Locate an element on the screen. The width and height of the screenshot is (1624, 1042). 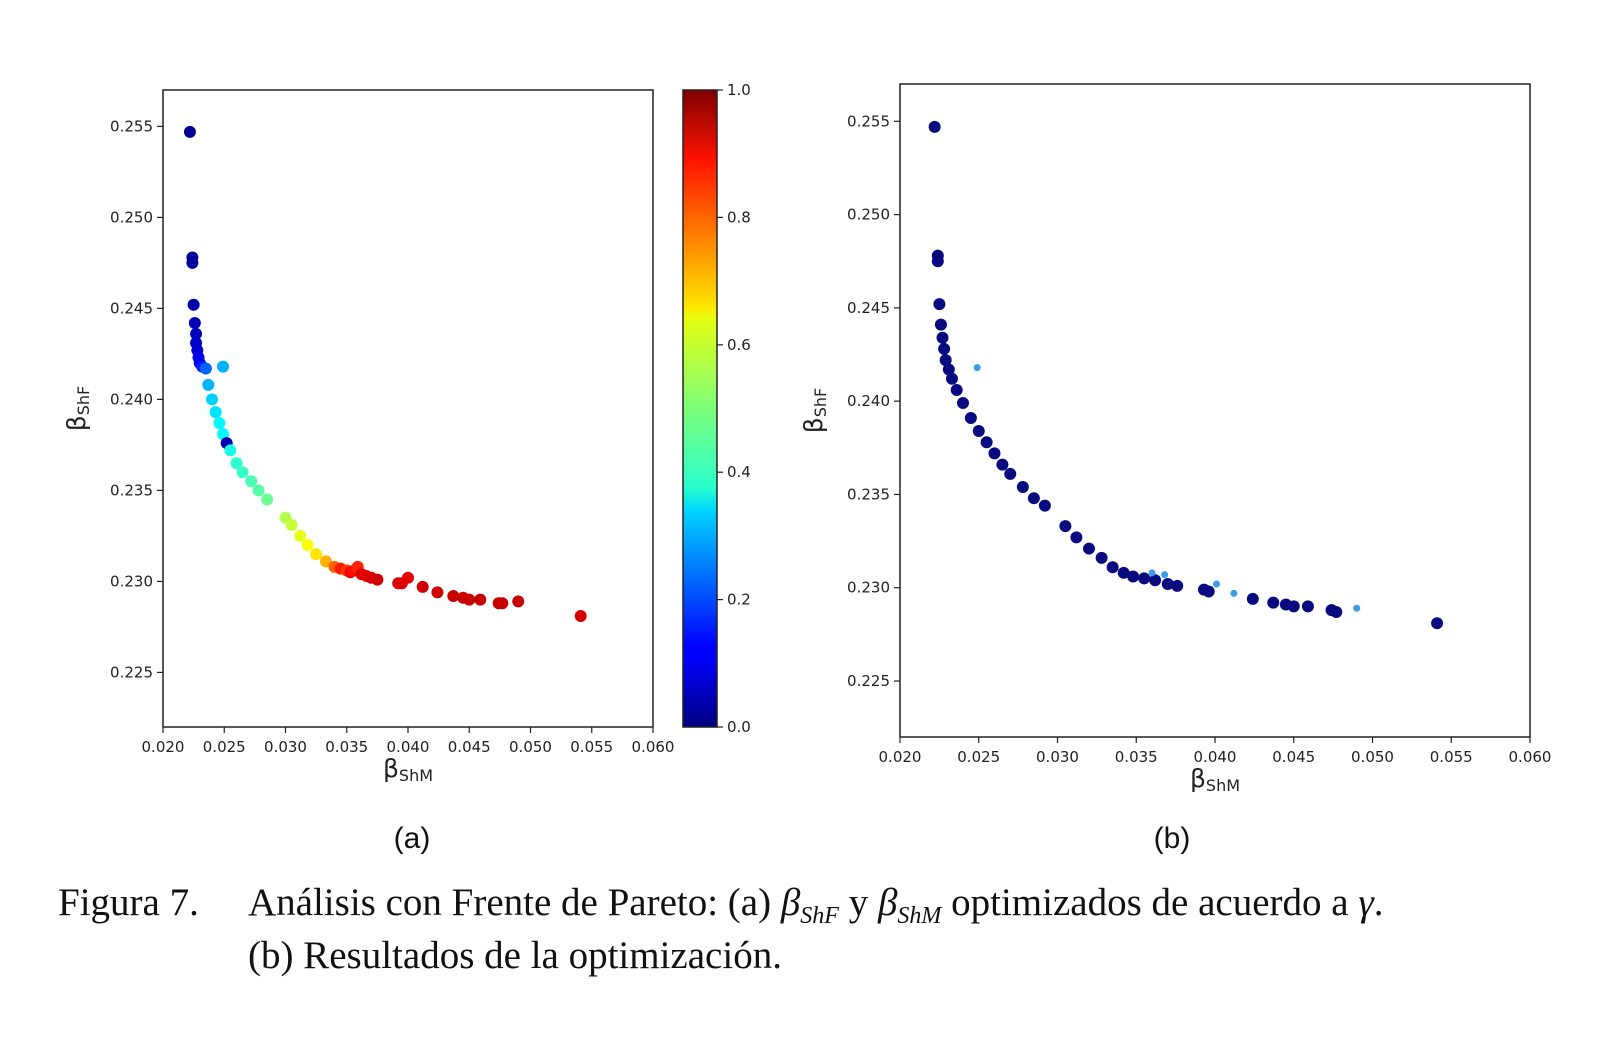
y-axis-ticks-a: 0.225 0.230 0.235 0.240 0.245 0.250 0.255 is located at coordinates (136, 399).